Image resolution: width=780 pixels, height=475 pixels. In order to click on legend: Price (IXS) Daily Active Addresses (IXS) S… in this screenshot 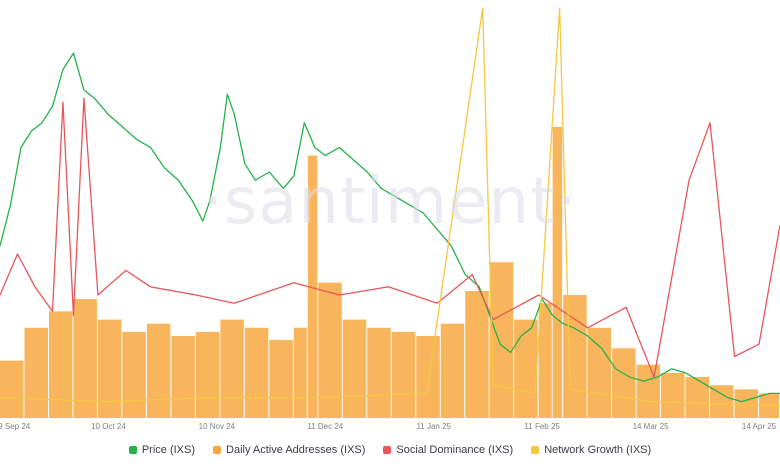, I will do `click(390, 450)`.